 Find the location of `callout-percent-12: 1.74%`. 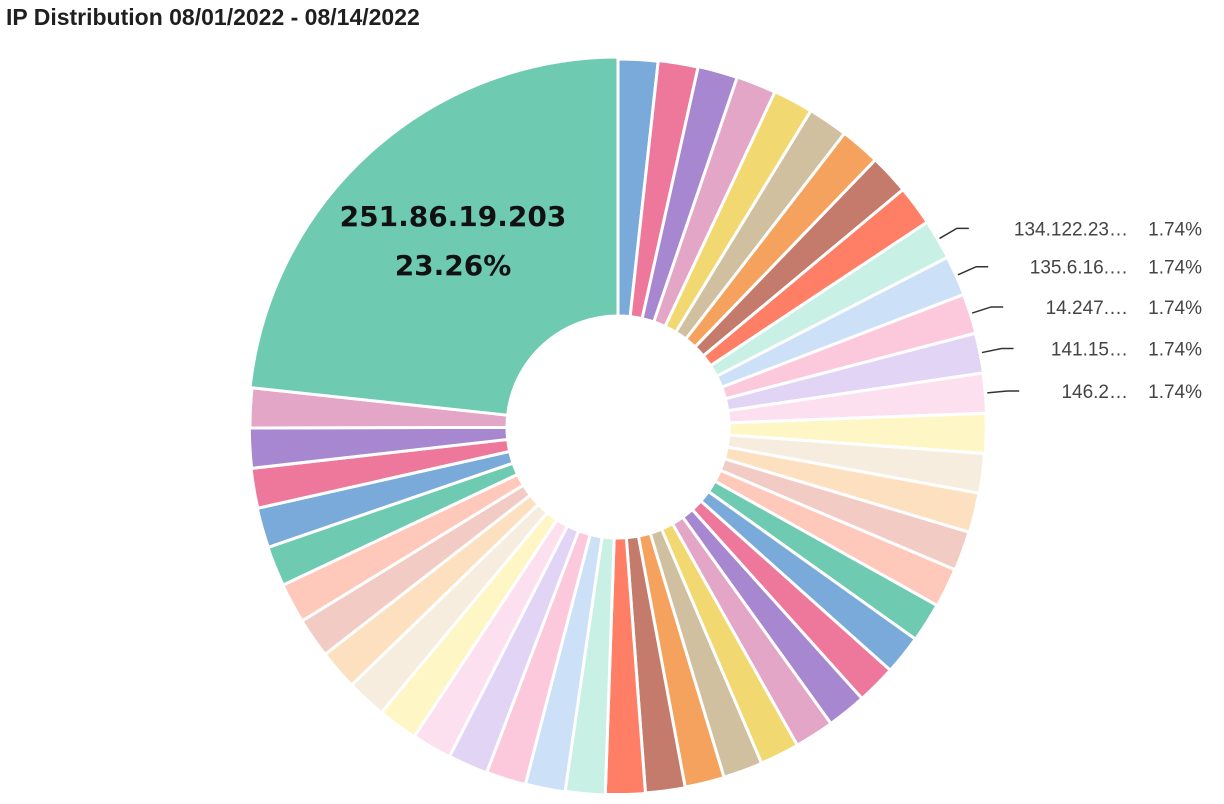

callout-percent-12: 1.74% is located at coordinates (1175, 308).